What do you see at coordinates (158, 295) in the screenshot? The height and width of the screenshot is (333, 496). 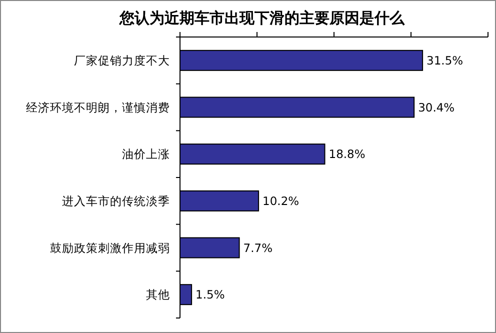 I see `y-tick-label: 其他` at bounding box center [158, 295].